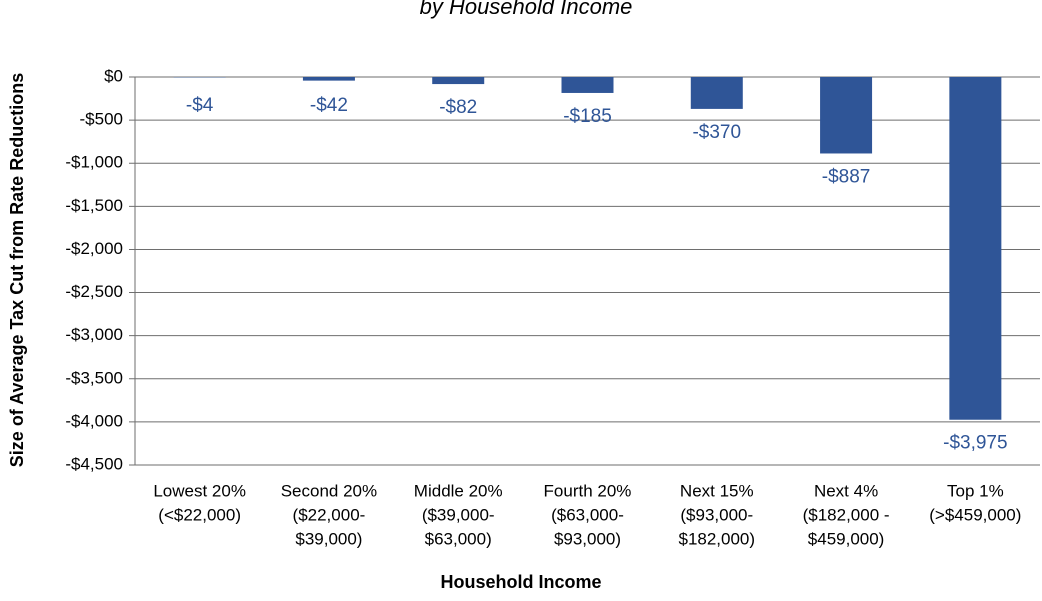 The image size is (1042, 601). I want to click on y-tick-label: -$4,000, so click(94, 420).